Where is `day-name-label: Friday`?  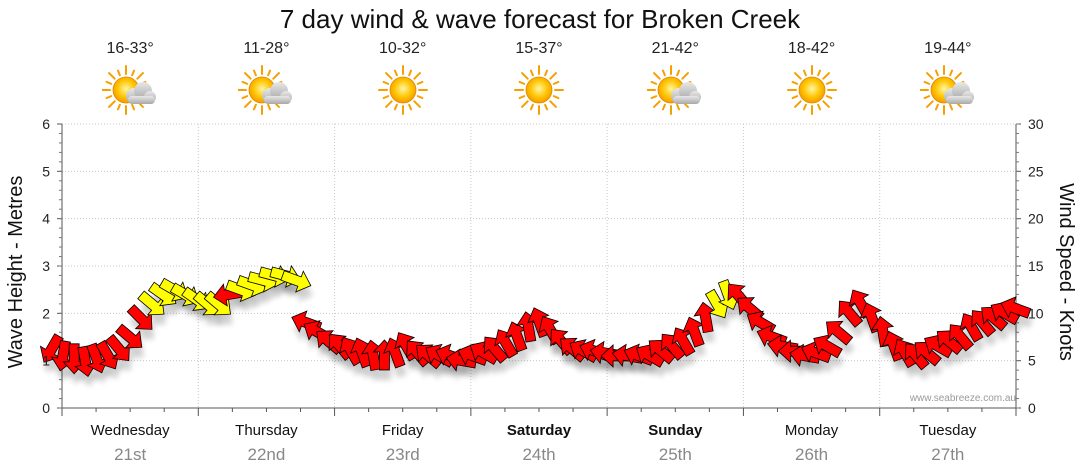 day-name-label: Friday is located at coordinates (403, 430).